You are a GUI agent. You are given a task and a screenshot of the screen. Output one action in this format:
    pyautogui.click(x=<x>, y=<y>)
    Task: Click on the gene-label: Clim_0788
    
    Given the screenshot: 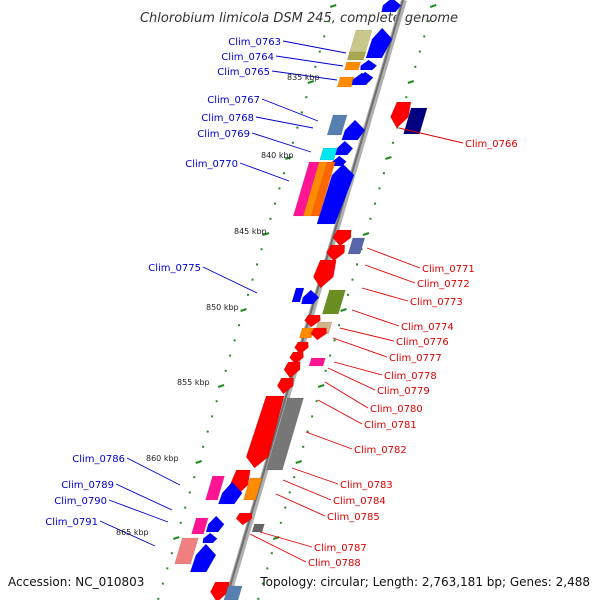 What is the action you would take?
    pyautogui.click(x=334, y=563)
    